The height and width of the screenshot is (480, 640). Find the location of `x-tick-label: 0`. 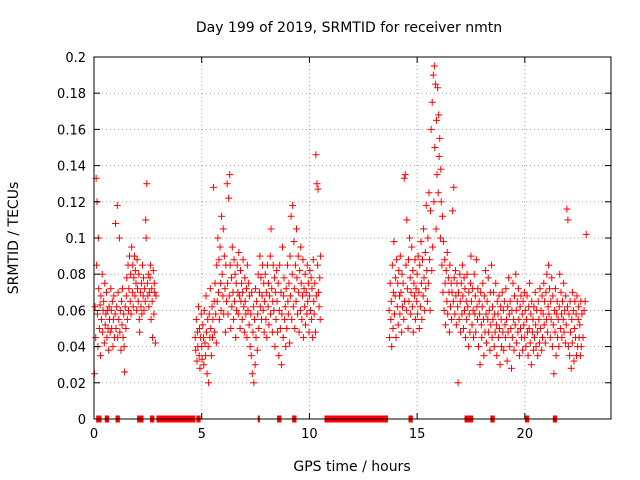

x-tick-label: 0 is located at coordinates (94, 434).